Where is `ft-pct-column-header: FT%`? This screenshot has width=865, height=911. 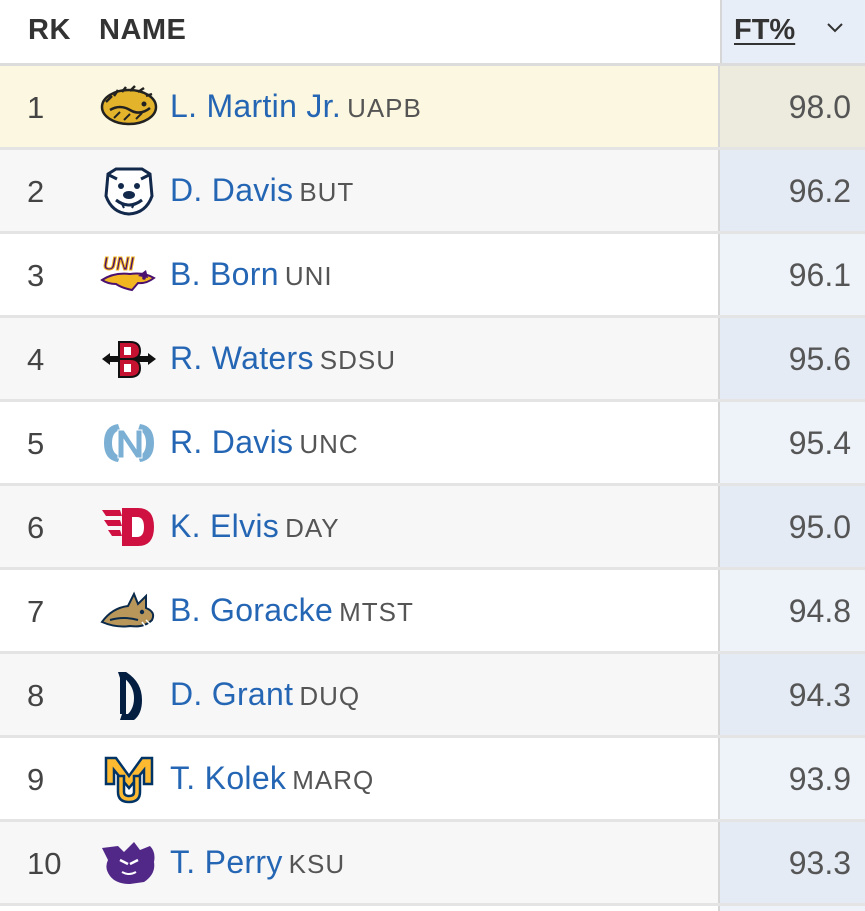 ft-pct-column-header: FT% is located at coordinates (792, 31).